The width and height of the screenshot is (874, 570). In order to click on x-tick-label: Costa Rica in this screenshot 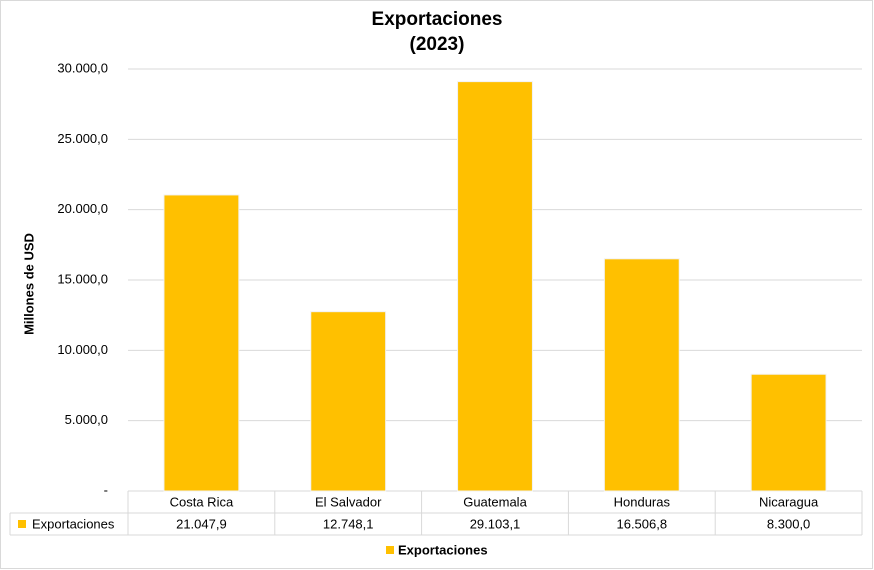, I will do `click(202, 501)`.